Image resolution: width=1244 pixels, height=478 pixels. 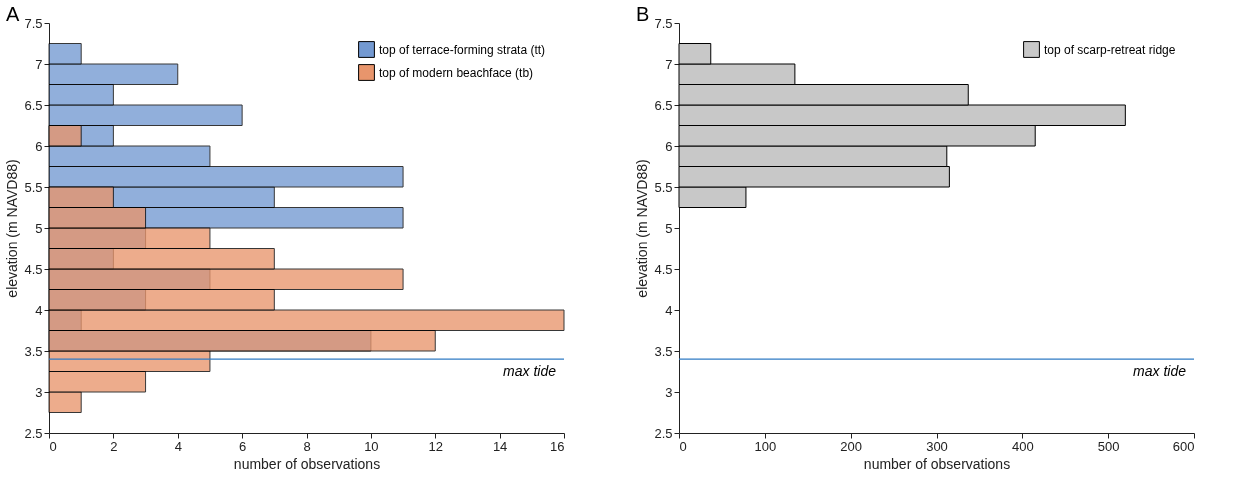 What do you see at coordinates (462, 49) in the screenshot?
I see `legend-label: top of terrace-forming strata (tt)` at bounding box center [462, 49].